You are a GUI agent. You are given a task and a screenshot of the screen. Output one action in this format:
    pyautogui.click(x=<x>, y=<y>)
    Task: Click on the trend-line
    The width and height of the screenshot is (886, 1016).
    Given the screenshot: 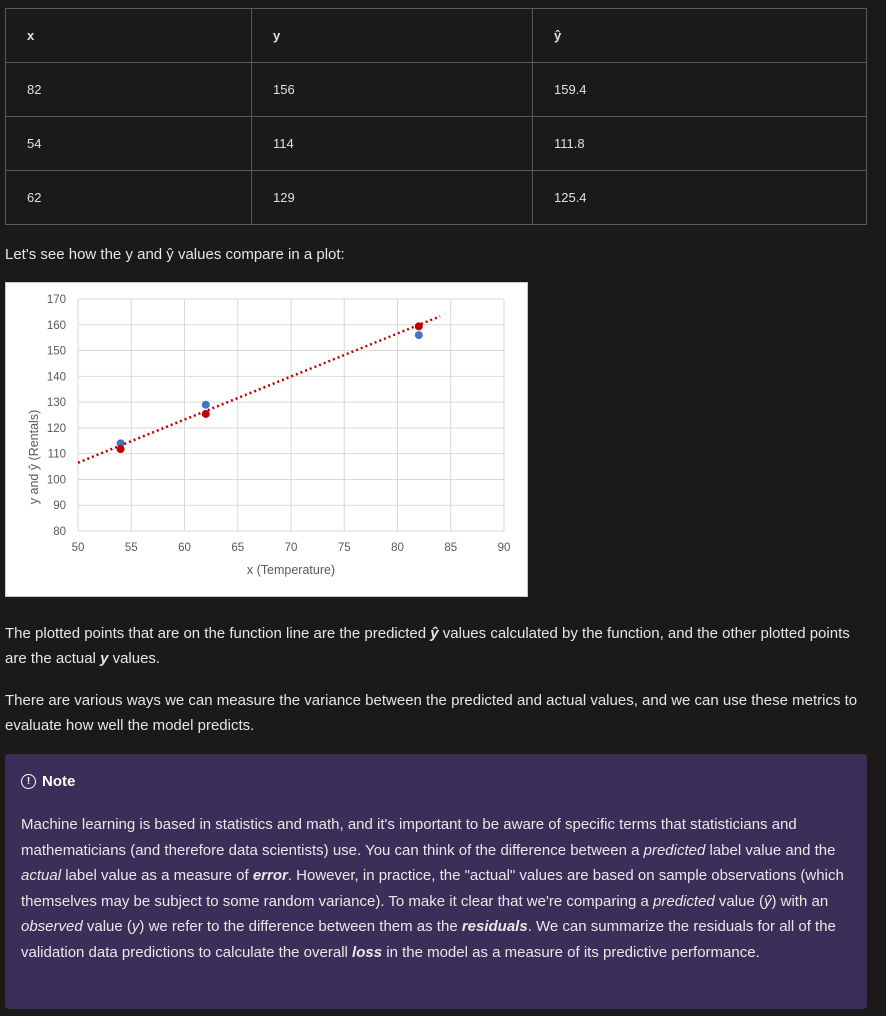 What is the action you would take?
    pyautogui.click(x=259, y=389)
    